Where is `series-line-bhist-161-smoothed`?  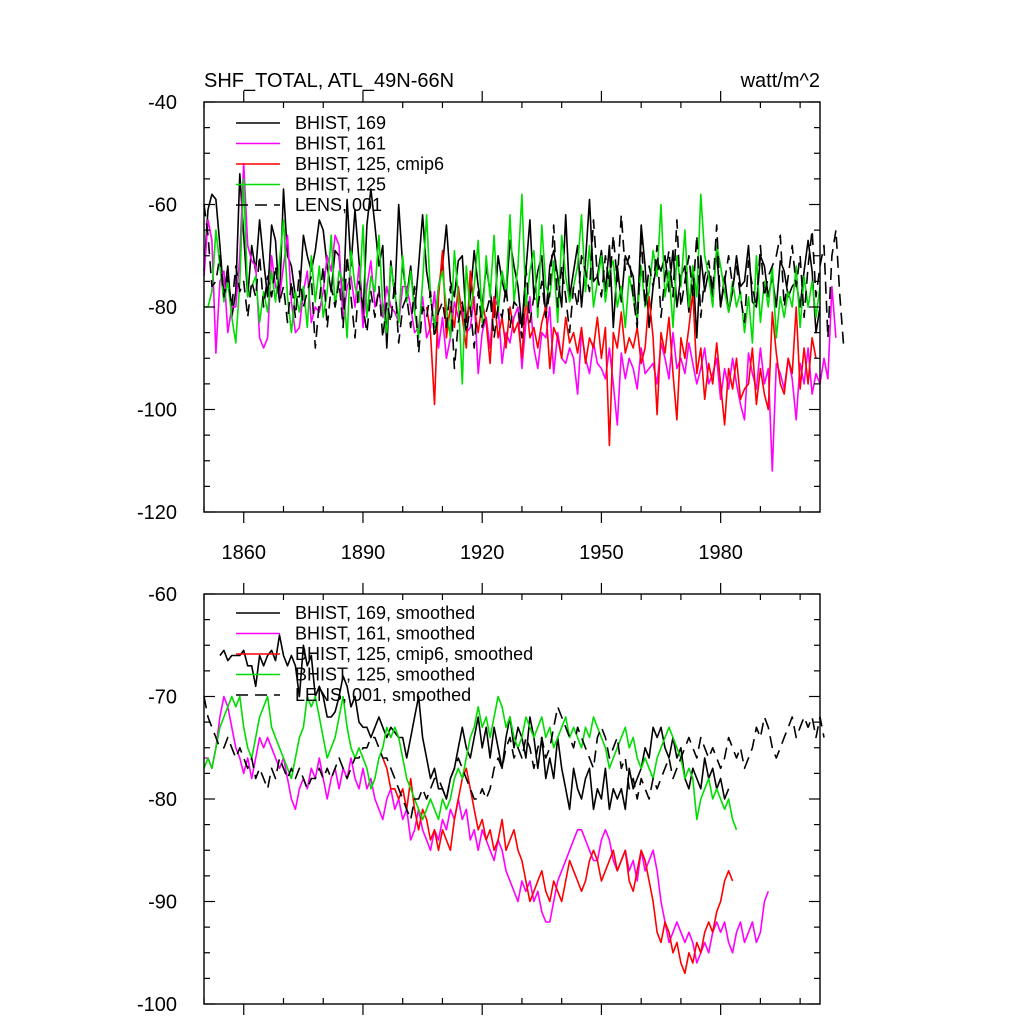
series-line-bhist-161-smoothed is located at coordinates (487, 829).